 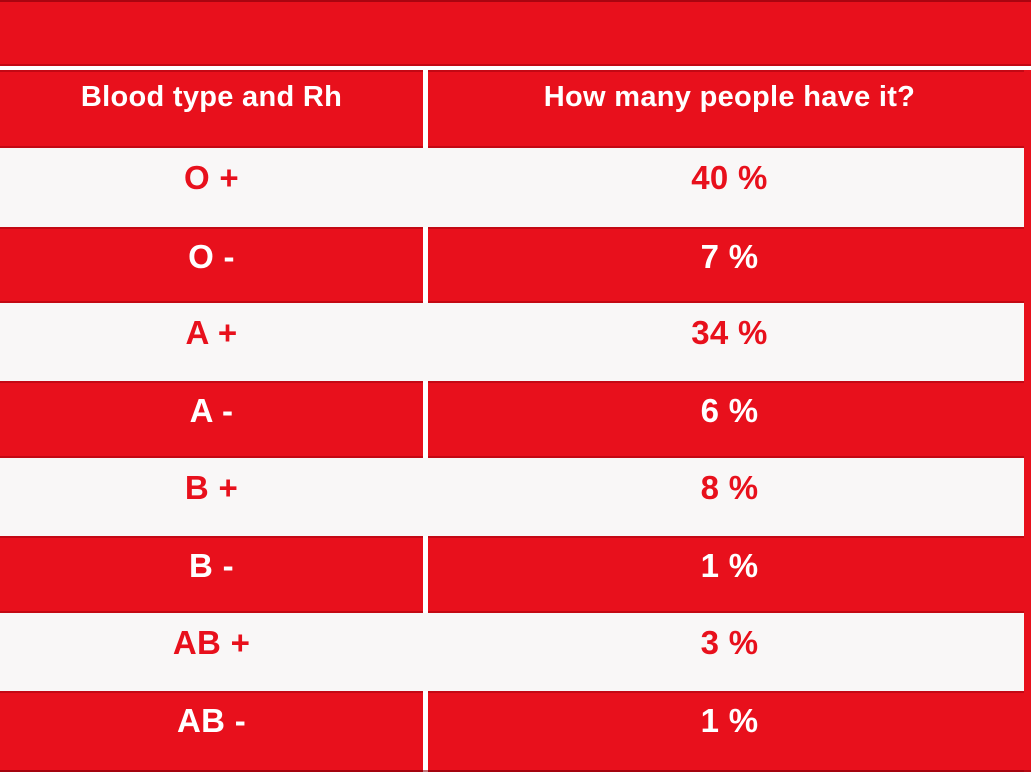 What do you see at coordinates (729, 487) in the screenshot?
I see `percentage-cell: 8 %` at bounding box center [729, 487].